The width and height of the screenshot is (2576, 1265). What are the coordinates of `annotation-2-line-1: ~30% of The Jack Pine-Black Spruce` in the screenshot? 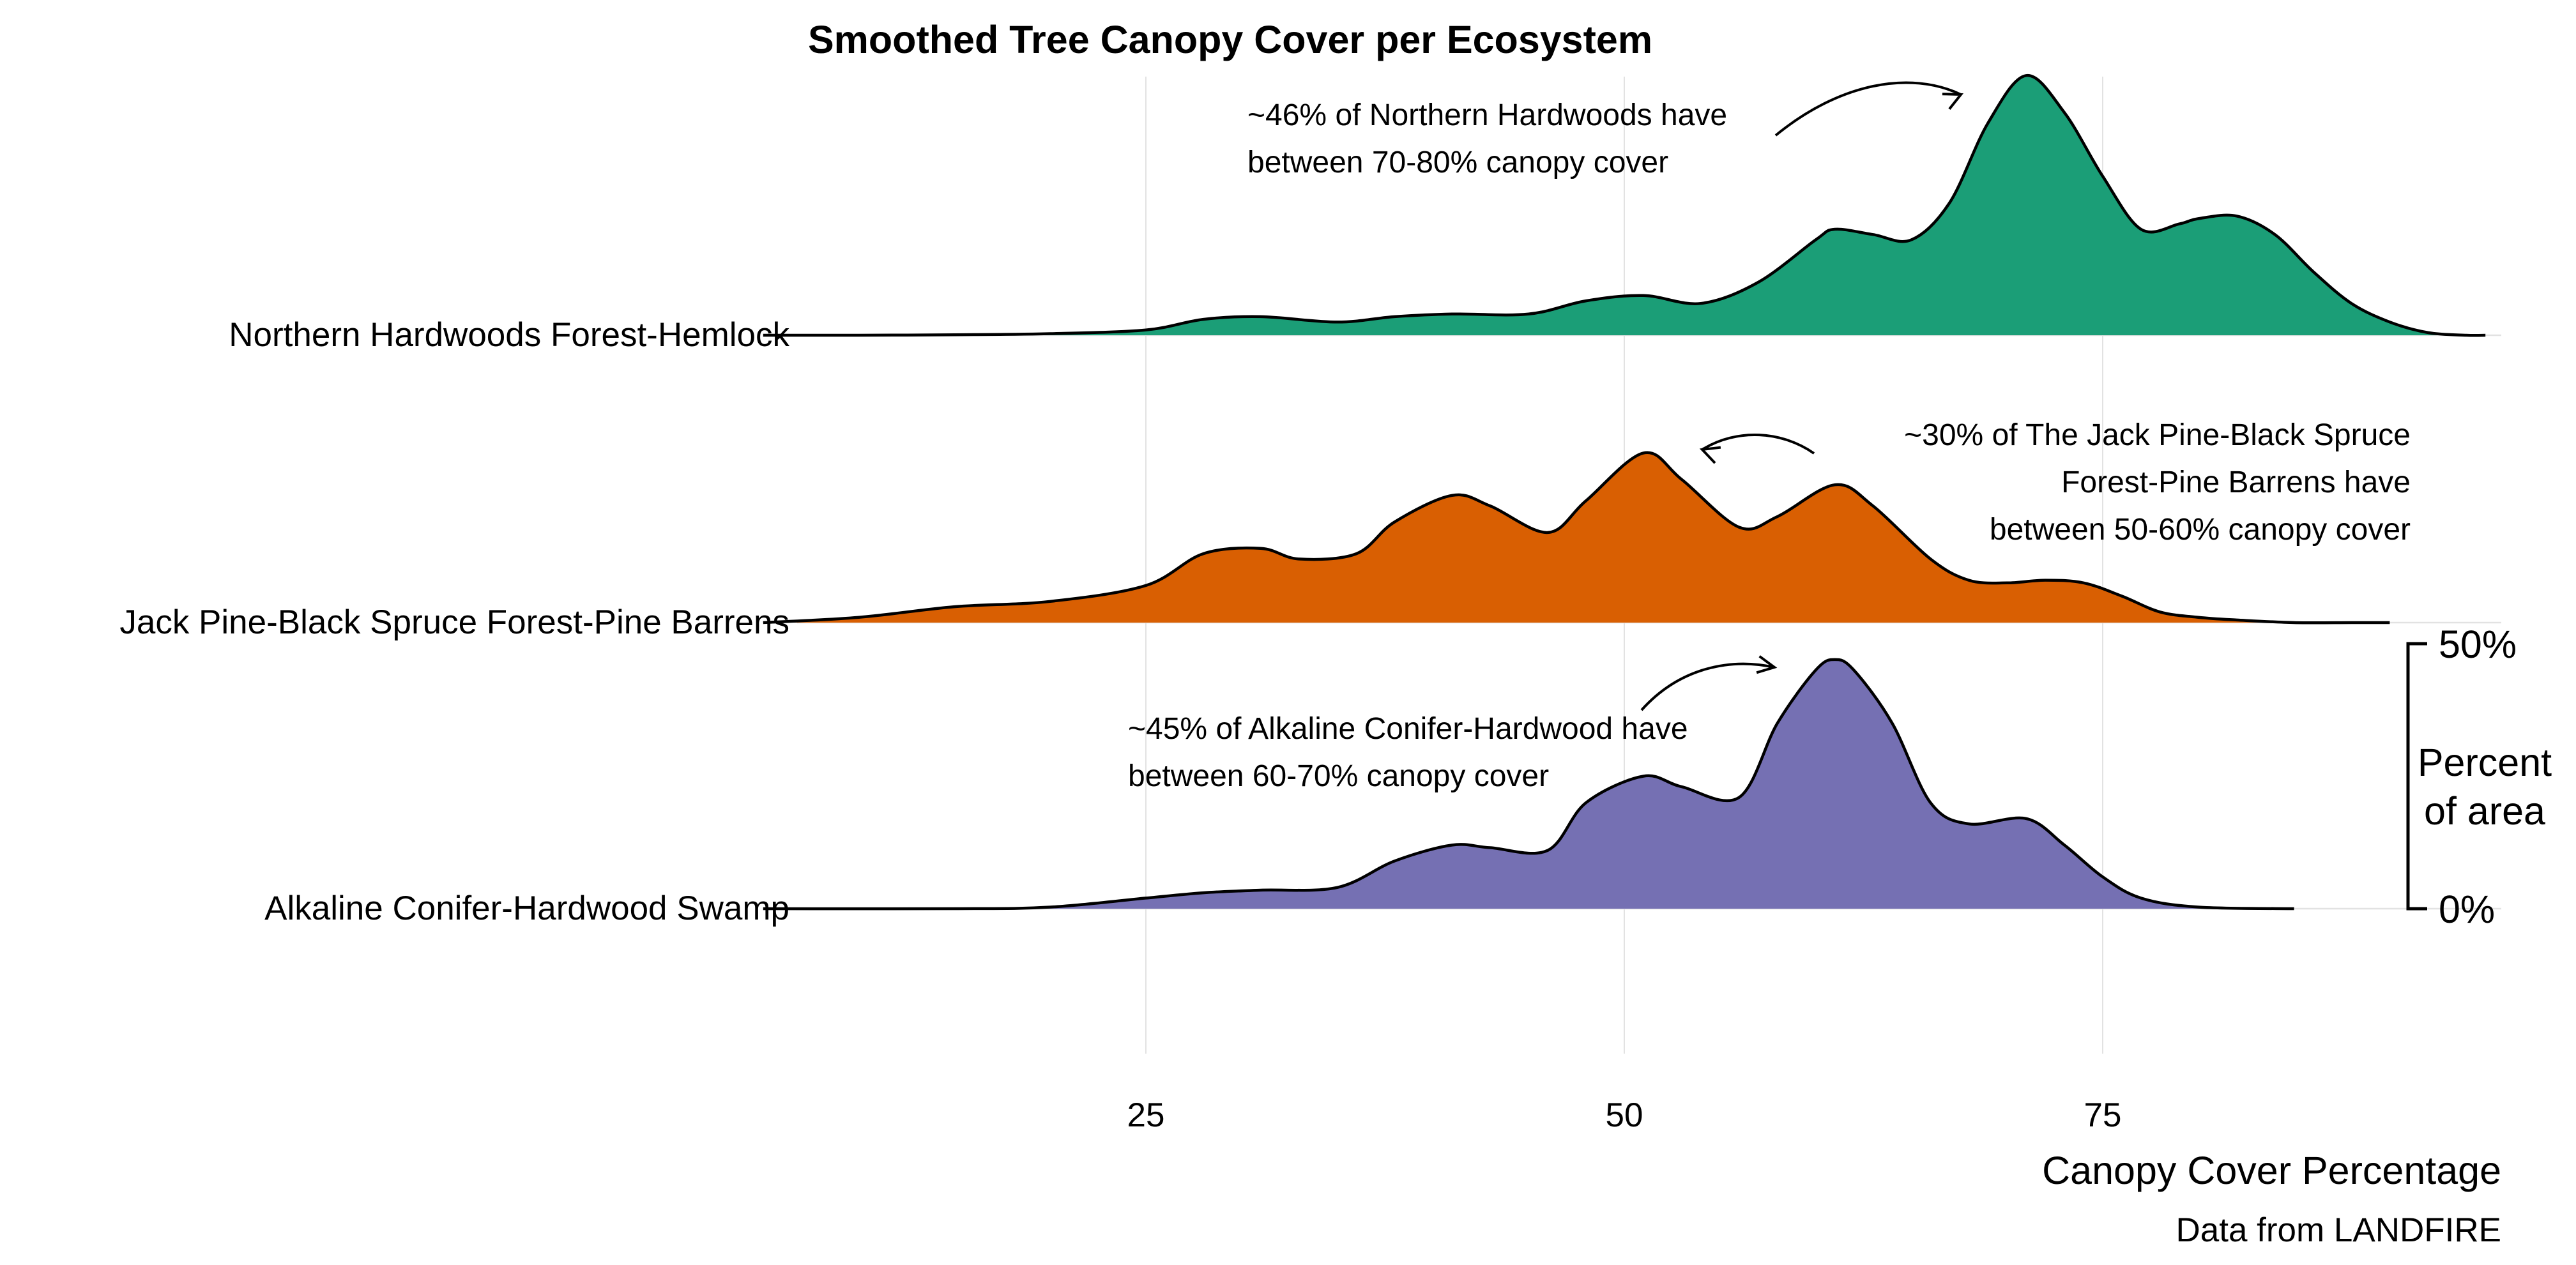 It's located at (2157, 435).